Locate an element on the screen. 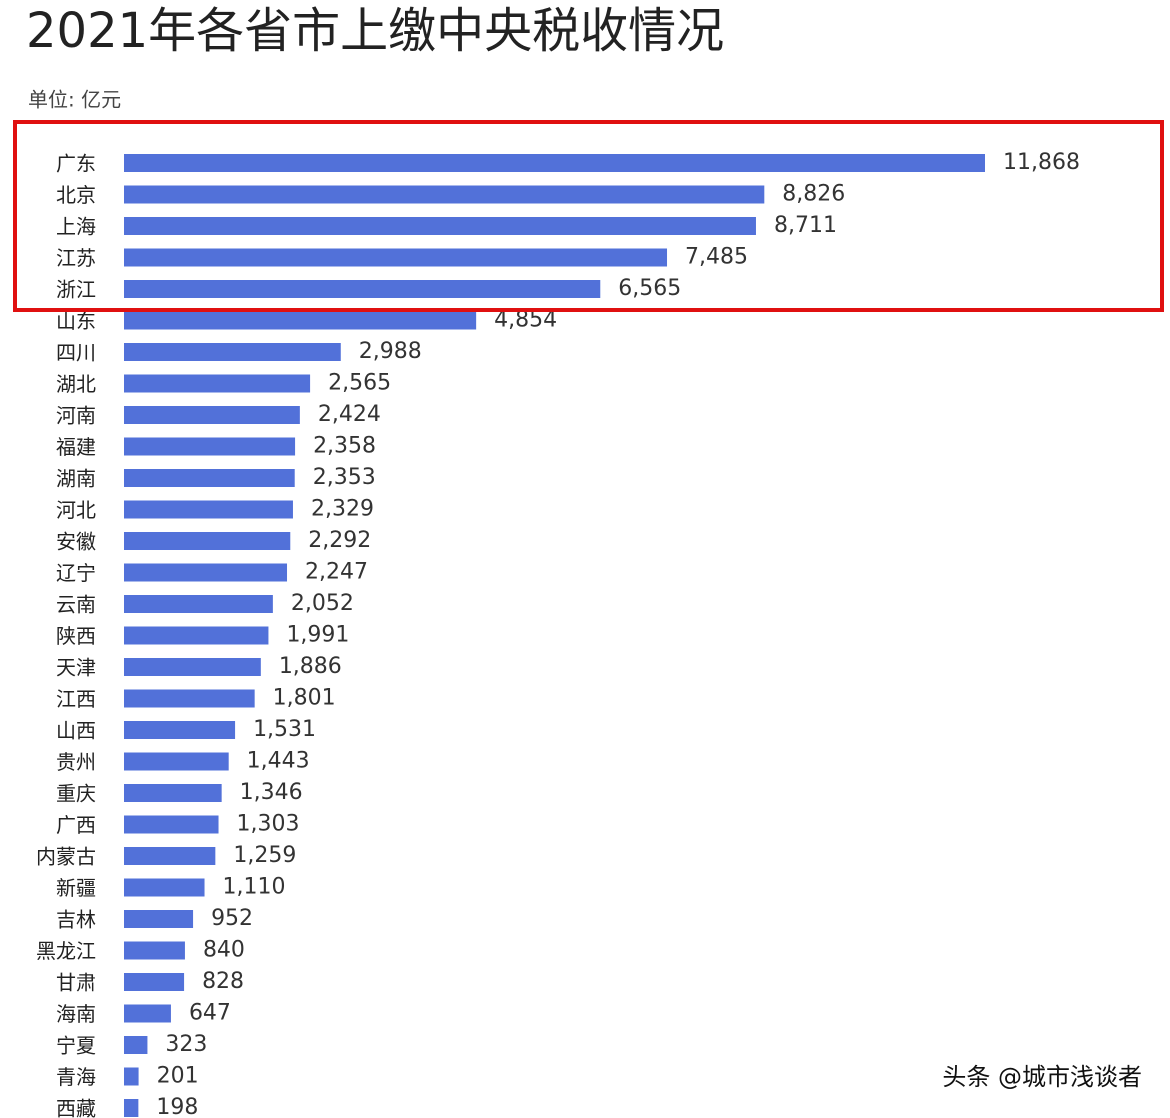 The height and width of the screenshot is (1118, 1170). value-label: 2,353 is located at coordinates (344, 477).